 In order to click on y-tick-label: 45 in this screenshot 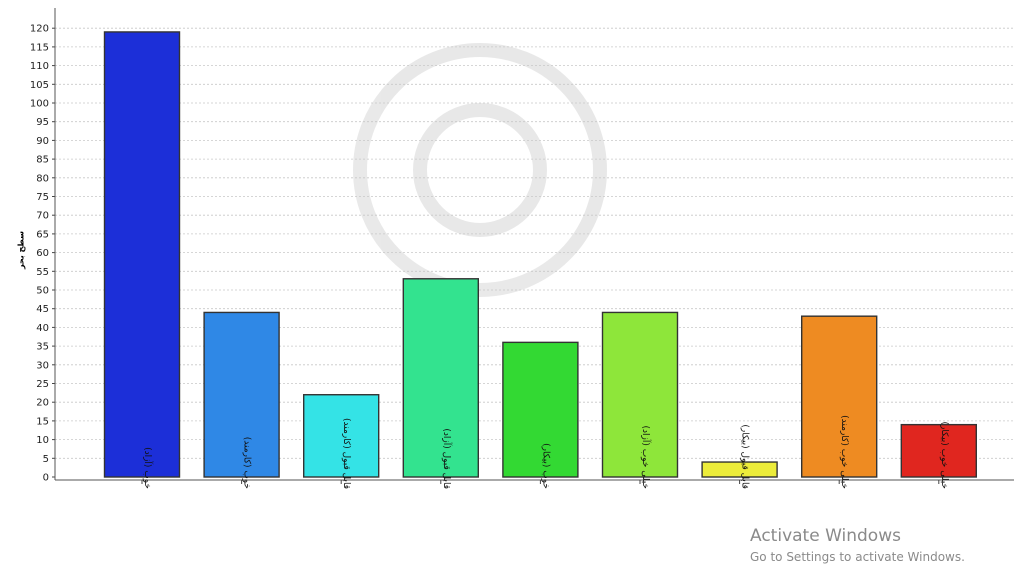, I will do `click(42, 309)`.